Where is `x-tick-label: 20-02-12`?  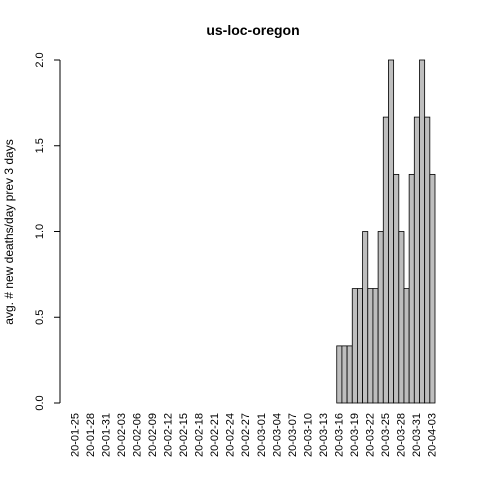
x-tick-label: 20-02-12 is located at coordinates (169, 435).